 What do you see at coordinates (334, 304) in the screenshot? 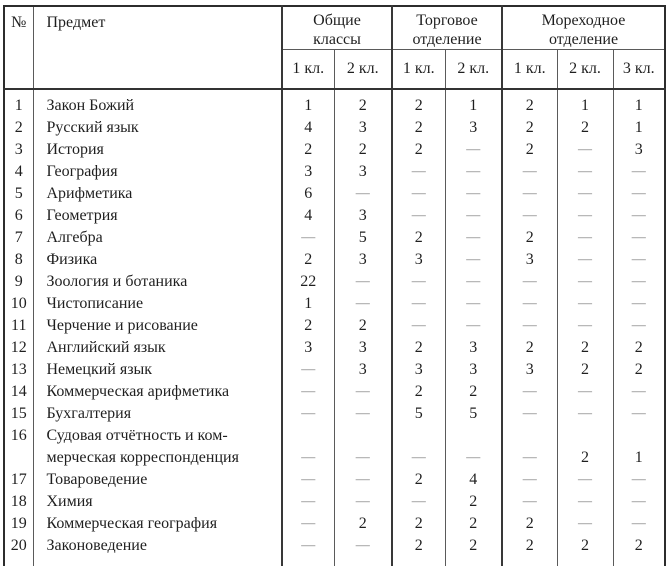
I see `table-row: 10 Чистописание 1 — — — — — —` at bounding box center [334, 304].